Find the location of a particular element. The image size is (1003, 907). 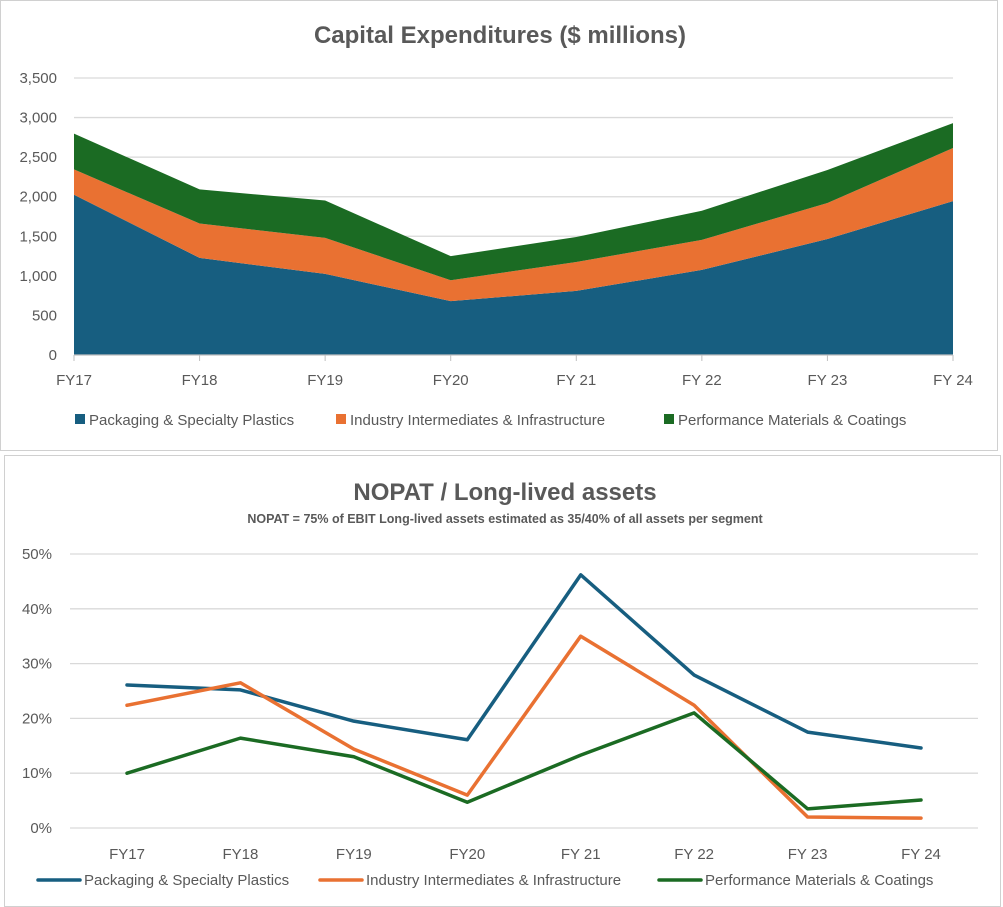

y-tick-label: 2,000 is located at coordinates (38, 197).